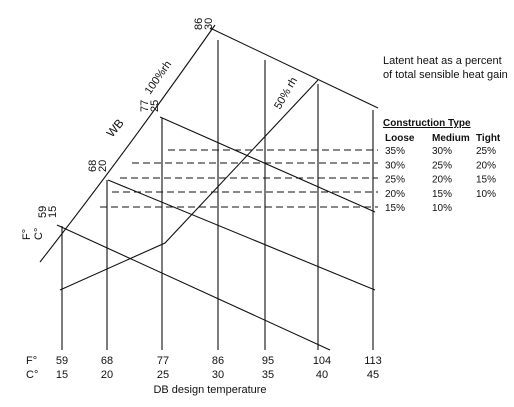  Describe the element at coordinates (268, 375) in the screenshot. I see `tick-label: 35` at that location.